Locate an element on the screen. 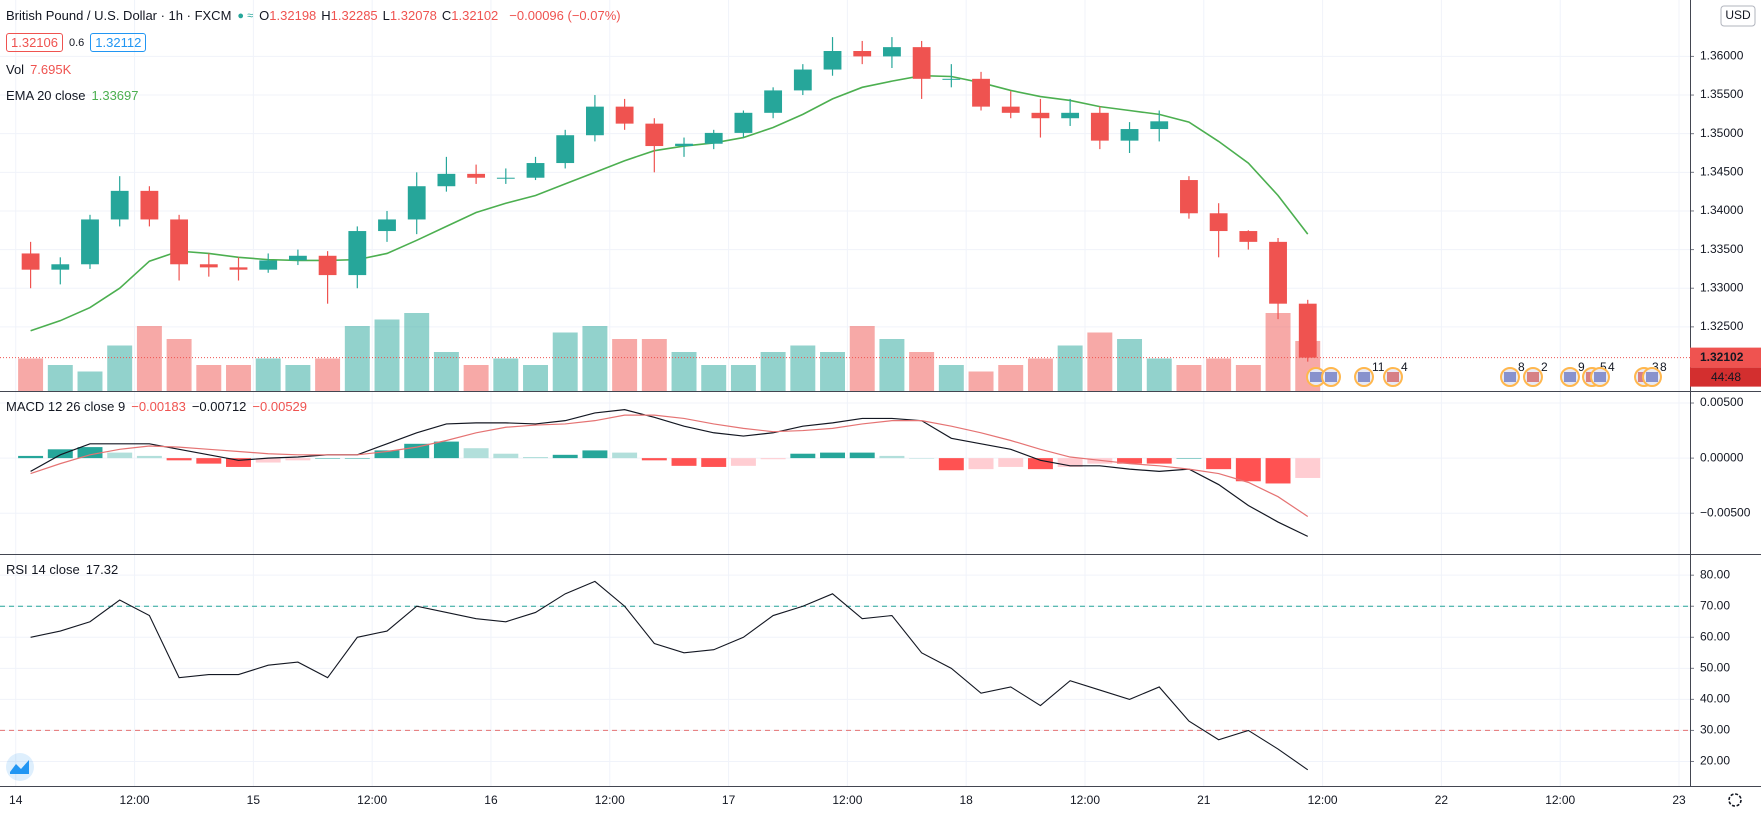 Image resolution: width=1761 pixels, height=815 pixels. y-tick-label: 0.00500 is located at coordinates (1722, 402).